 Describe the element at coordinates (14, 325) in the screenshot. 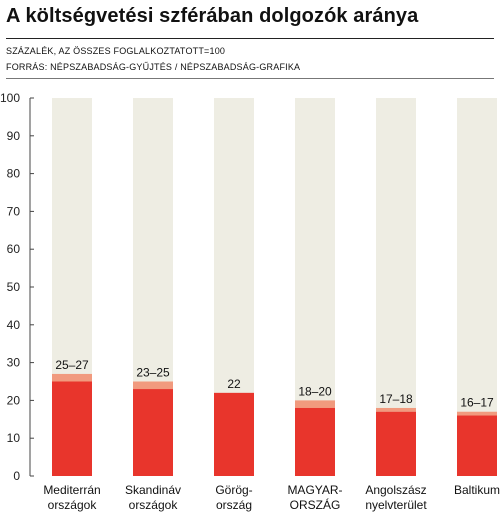

I see `y-tick-label: 40` at that location.